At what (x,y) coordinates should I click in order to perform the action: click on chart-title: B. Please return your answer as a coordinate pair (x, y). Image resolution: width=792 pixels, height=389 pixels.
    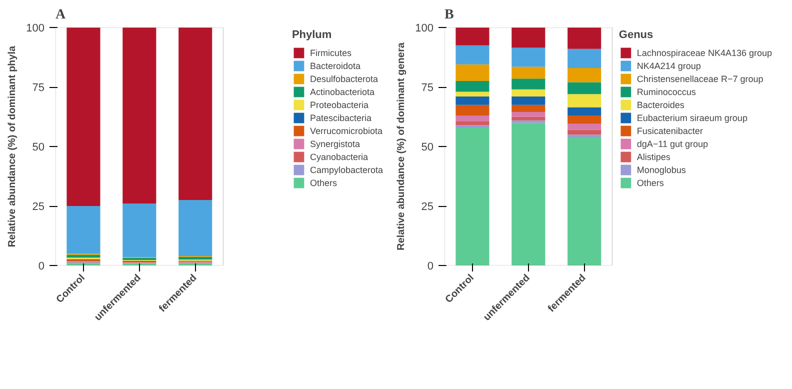
    Looking at the image, I should click on (449, 15).